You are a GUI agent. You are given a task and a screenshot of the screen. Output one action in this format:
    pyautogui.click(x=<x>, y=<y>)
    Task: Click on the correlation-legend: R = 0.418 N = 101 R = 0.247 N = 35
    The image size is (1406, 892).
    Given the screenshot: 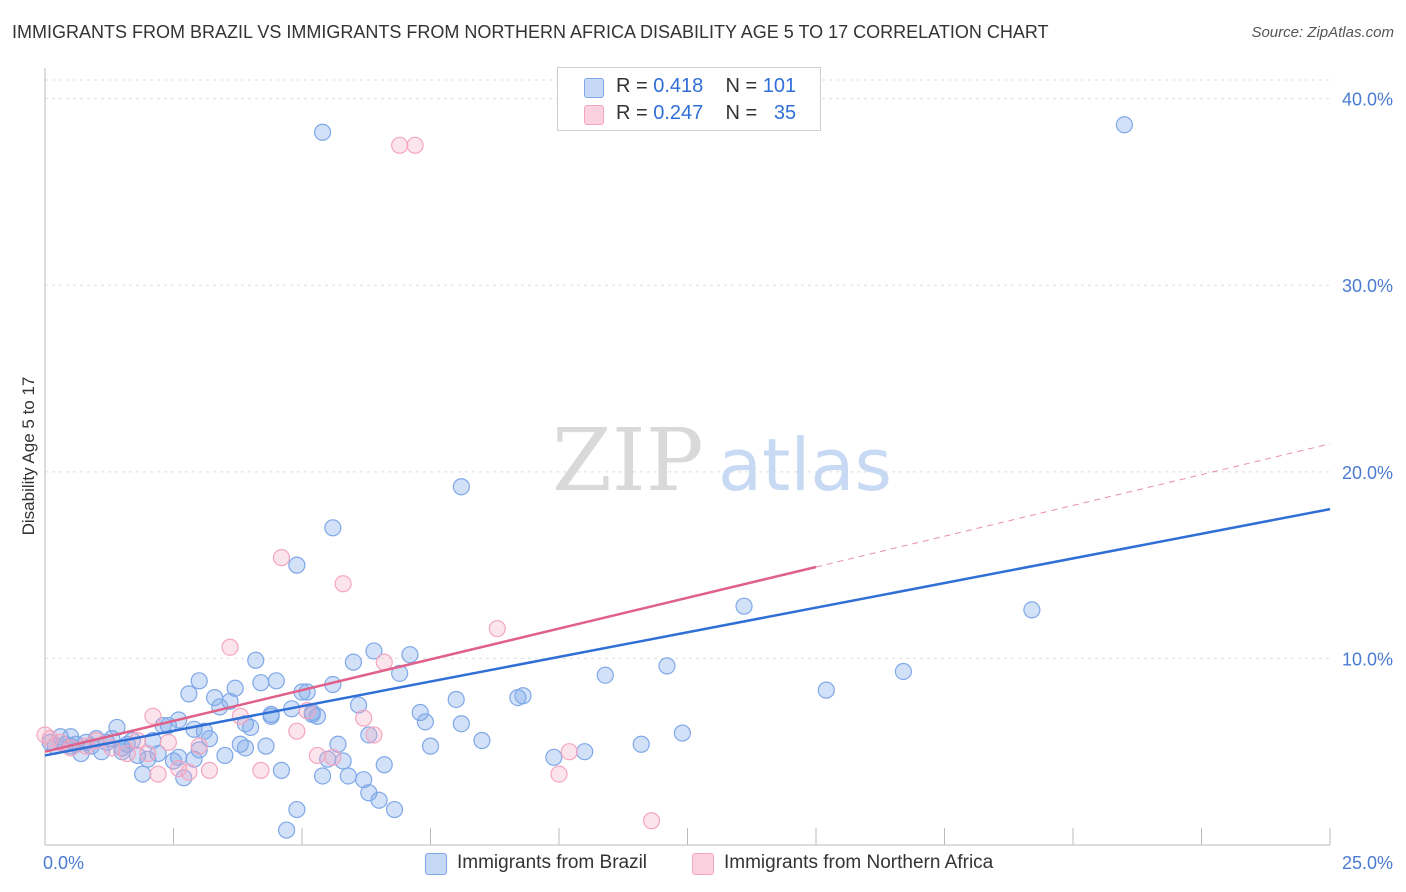 What is the action you would take?
    pyautogui.click(x=689, y=99)
    